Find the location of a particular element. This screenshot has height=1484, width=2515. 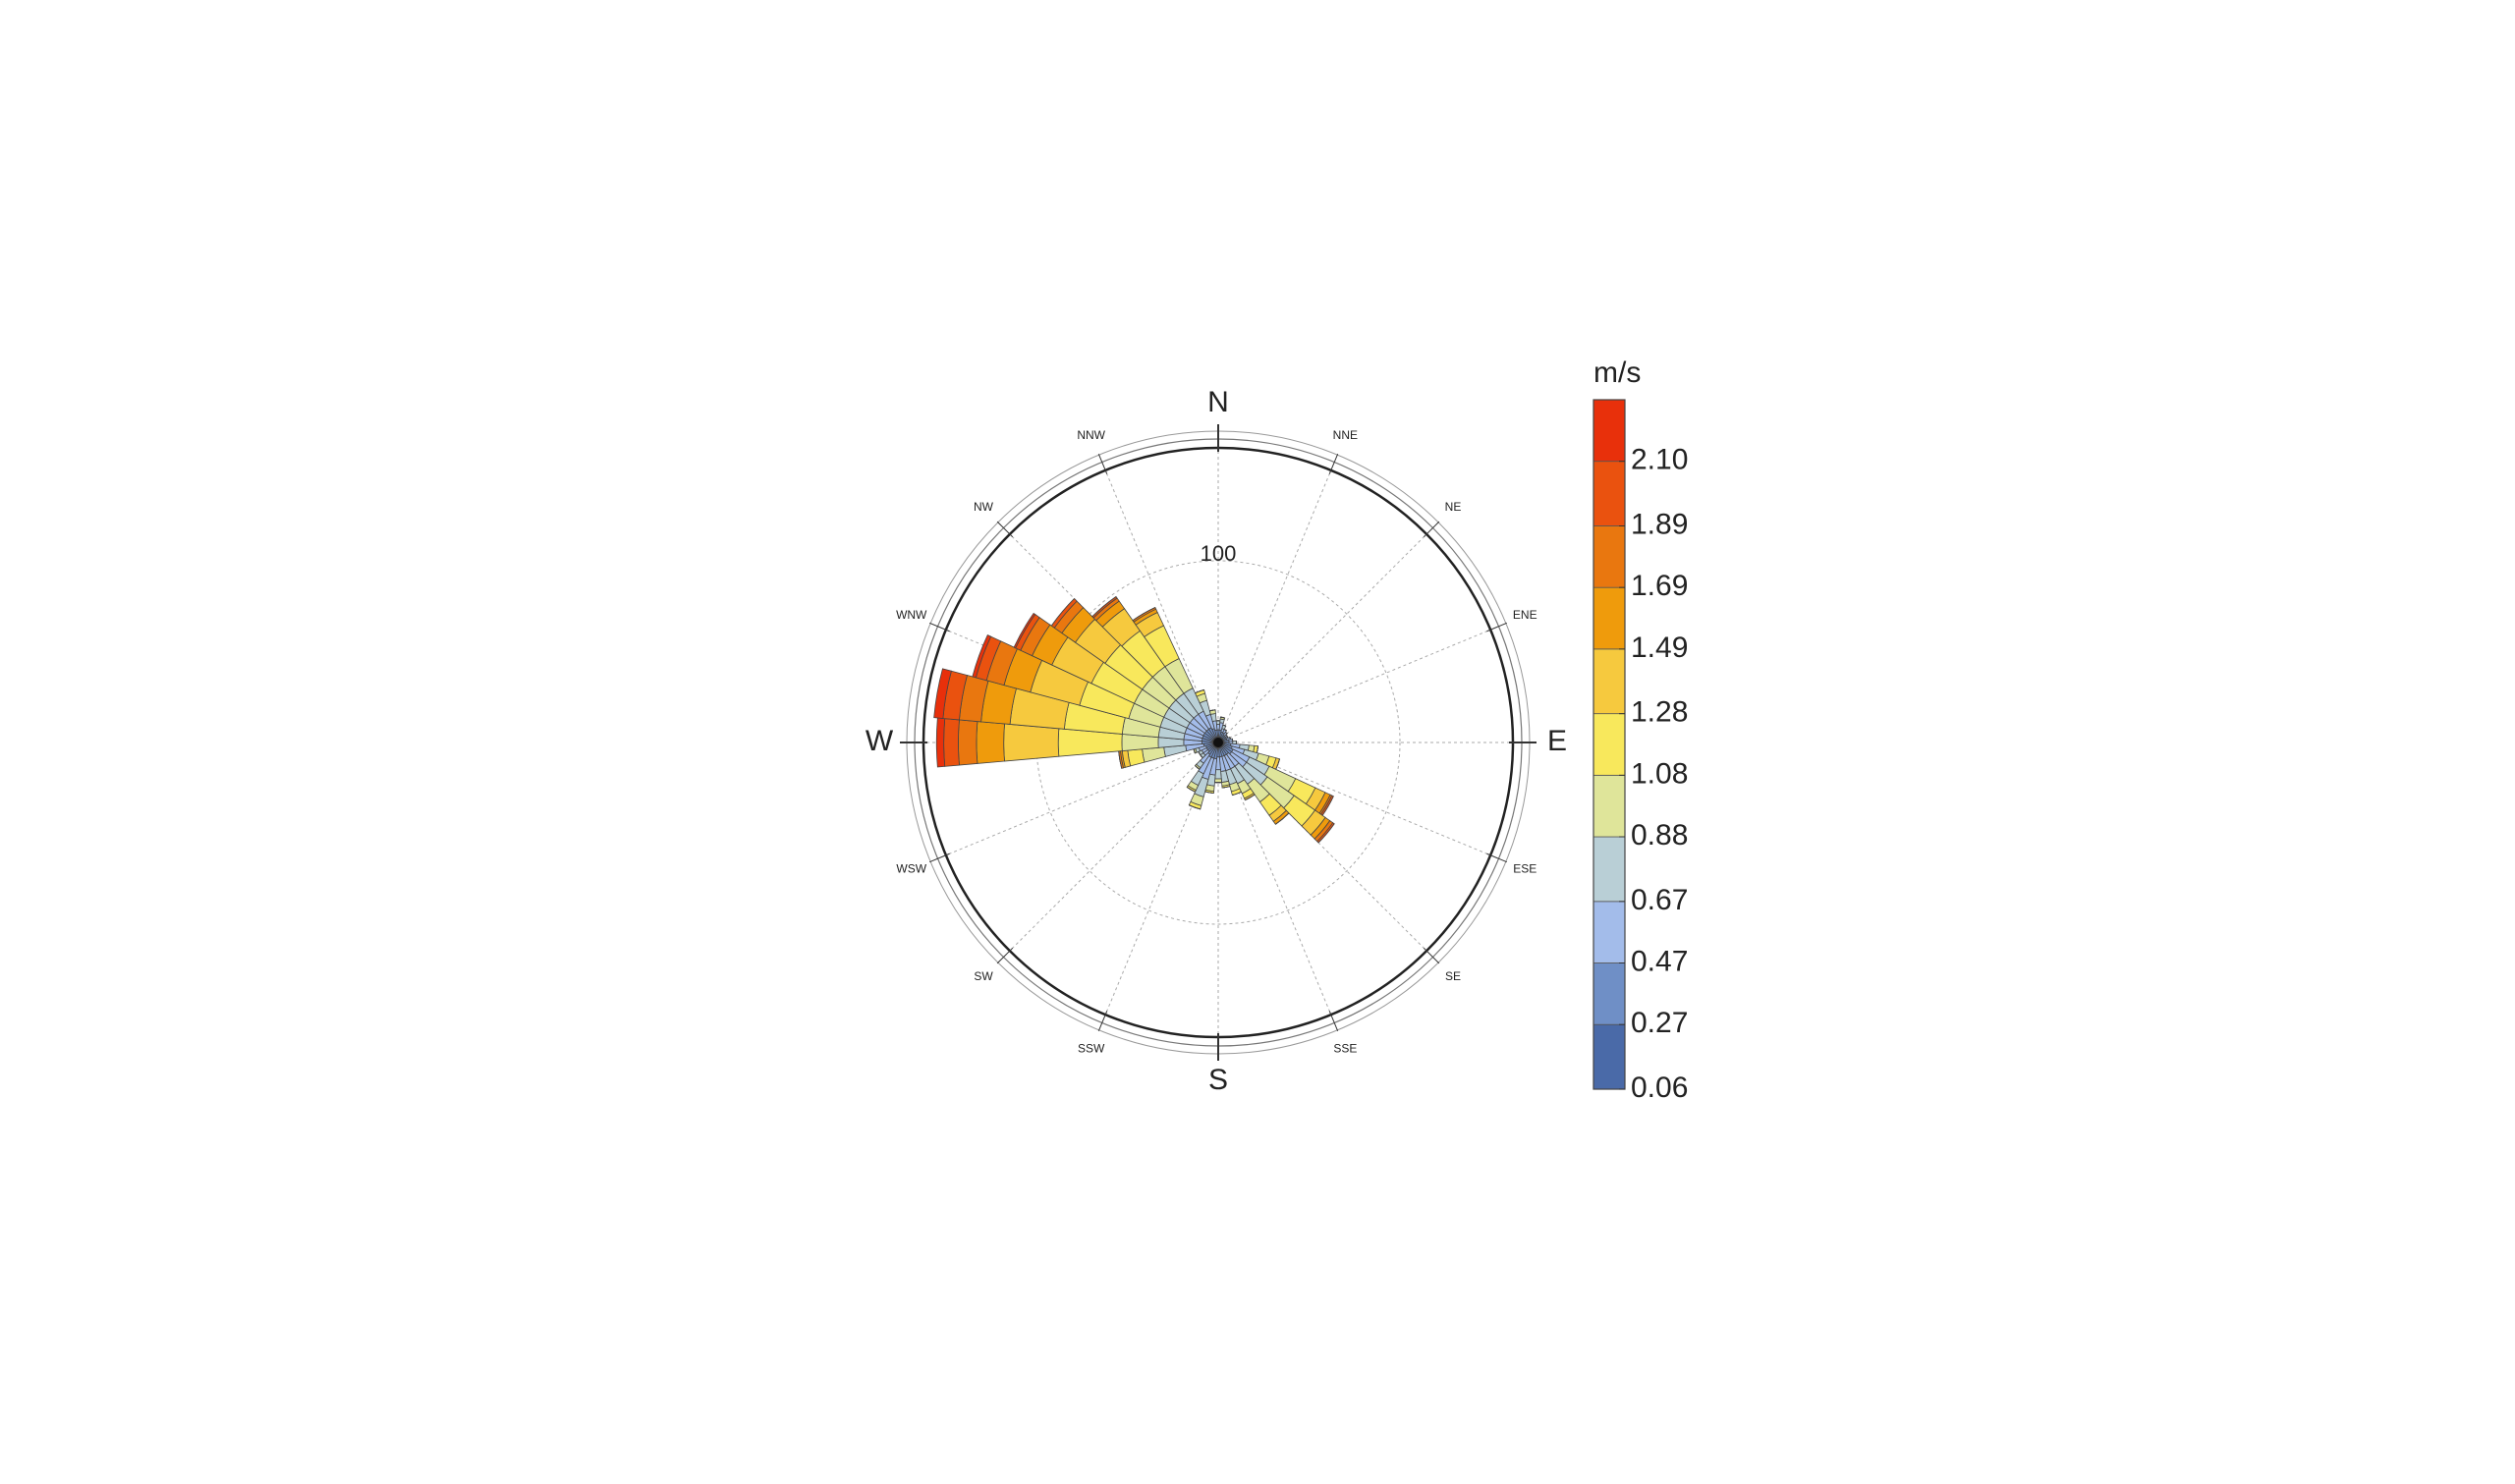

direction-label: SSW is located at coordinates (1091, 1048).